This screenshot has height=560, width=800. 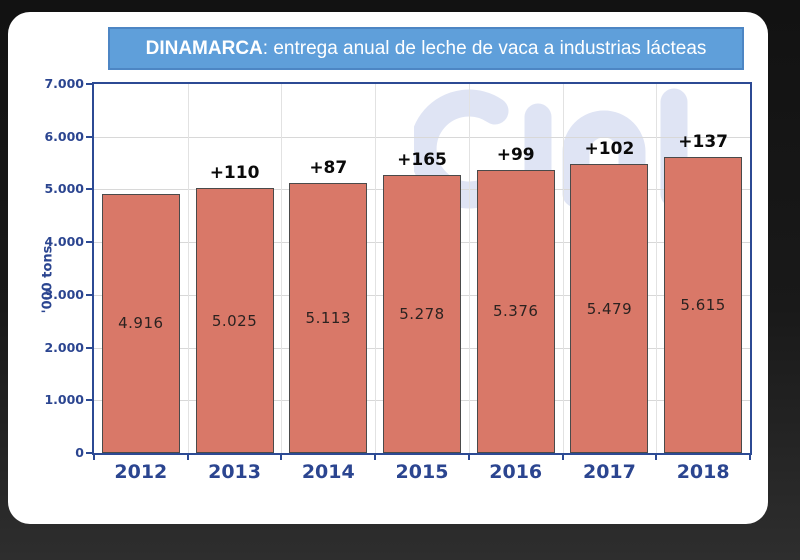 I want to click on y-tick-label: 3.000, so click(x=64, y=294).